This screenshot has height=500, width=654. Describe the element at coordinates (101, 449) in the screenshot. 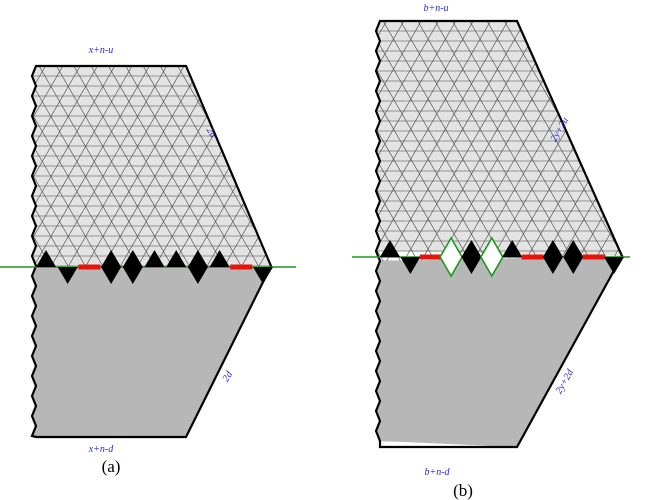

I see `panel-a-bottom-label: x+n-d` at that location.